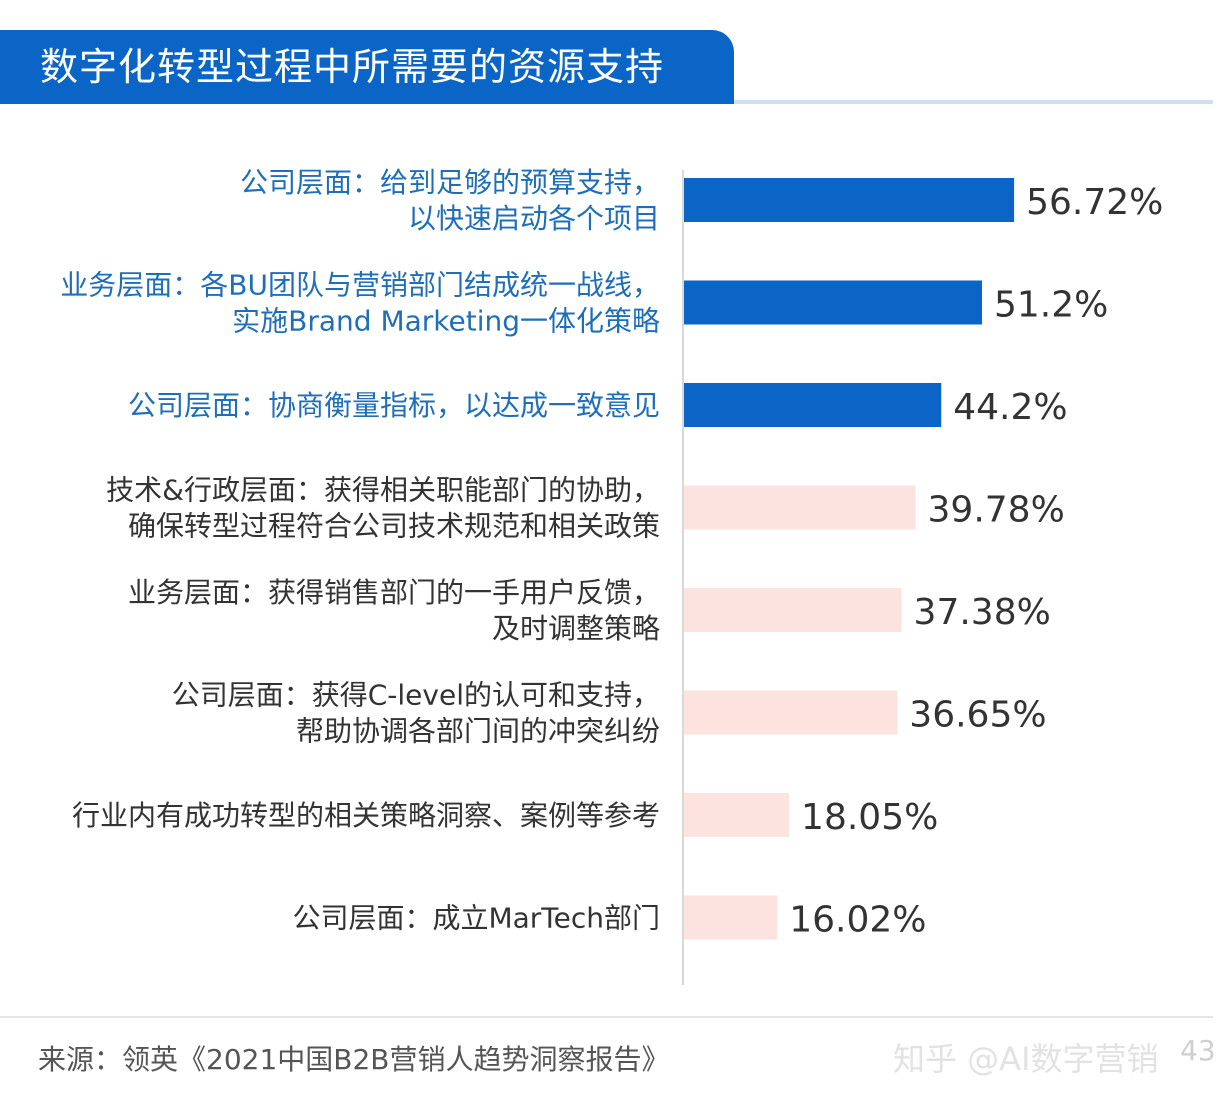 This screenshot has width=1218, height=1104. I want to click on value-label-6: 36.65%, so click(977, 715).